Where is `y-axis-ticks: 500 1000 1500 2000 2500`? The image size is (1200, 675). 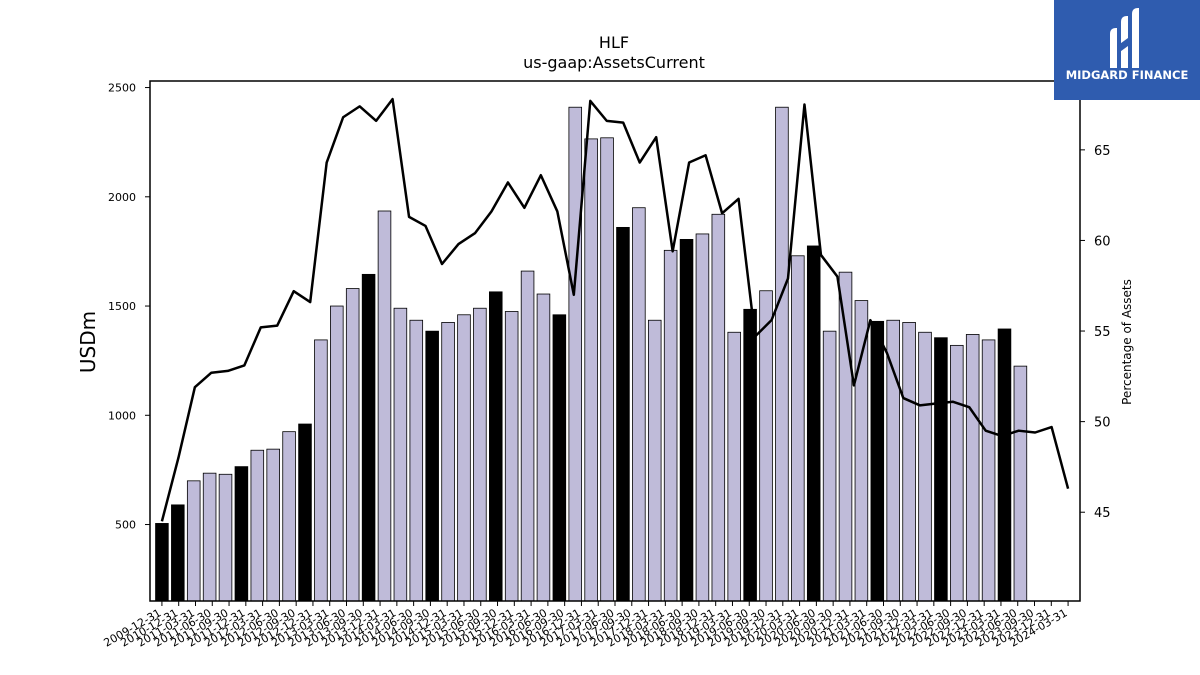
y-axis-ticks: 500 1000 1500 2000 2500 is located at coordinates (129, 307).